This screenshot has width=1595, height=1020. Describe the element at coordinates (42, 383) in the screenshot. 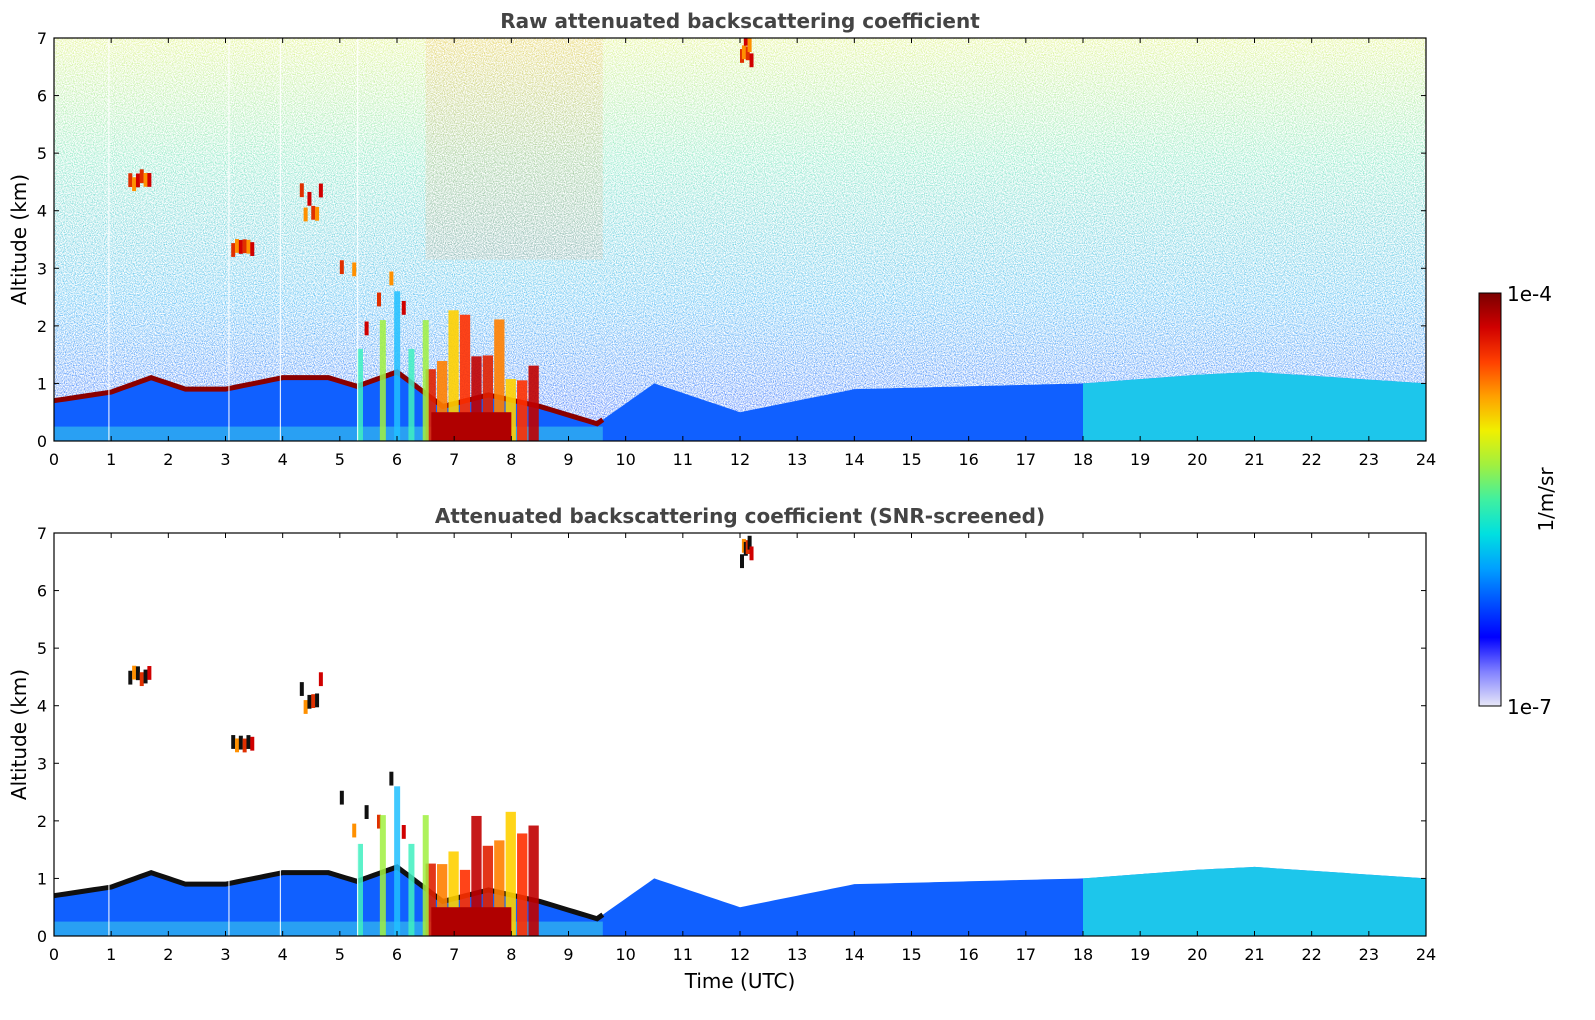

I see `y-tick-label: 1` at that location.